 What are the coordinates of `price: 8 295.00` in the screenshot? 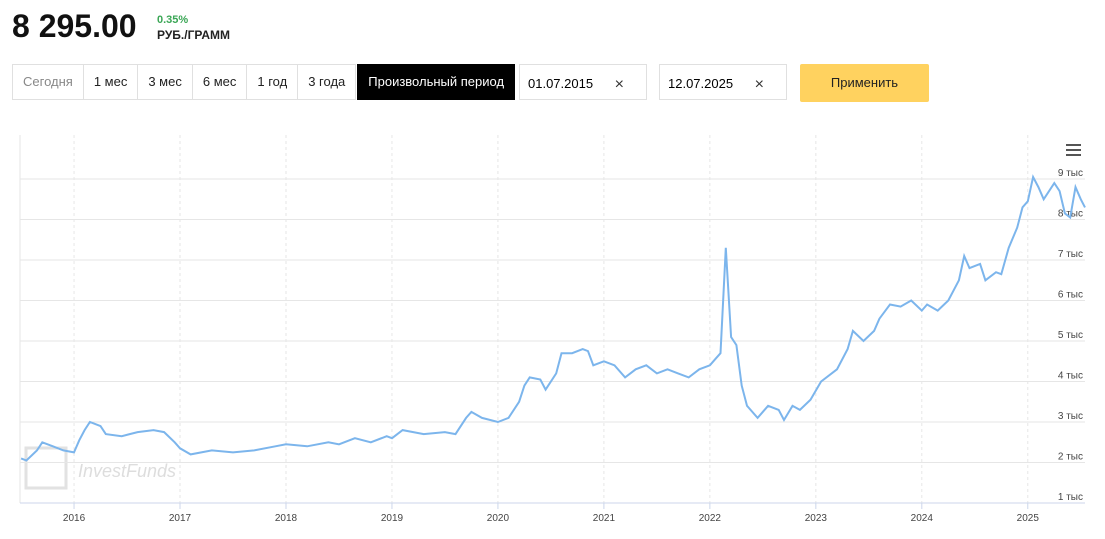 It's located at (74, 26).